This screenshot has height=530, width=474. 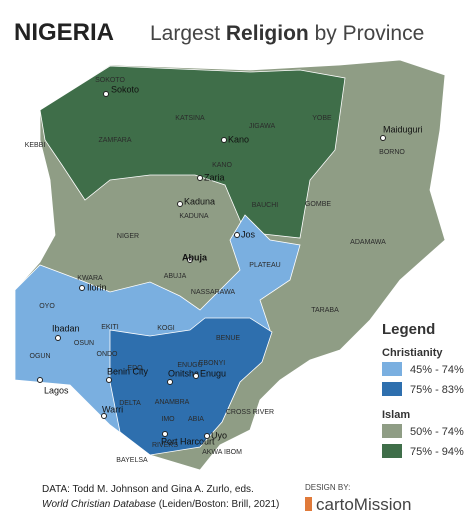 I want to click on city-label: Ilorin, so click(x=97, y=287).